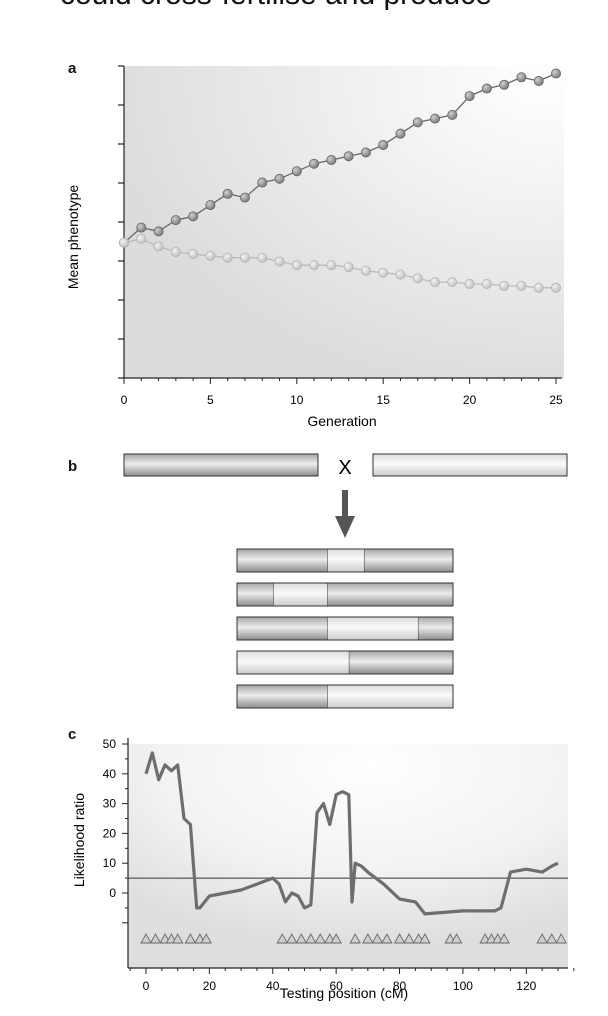 This screenshot has height=1016, width=608. I want to click on panel-a-x-tick-label: 10, so click(297, 400).